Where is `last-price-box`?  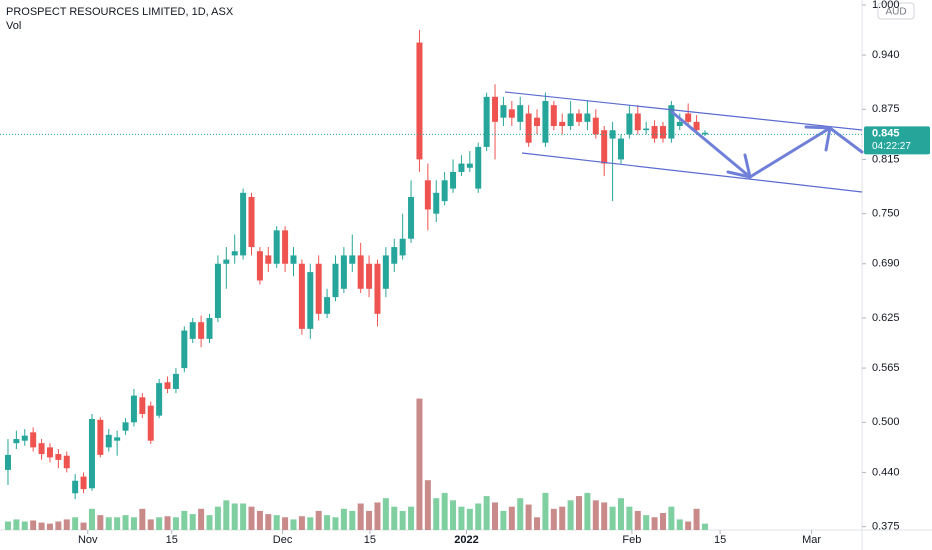
last-price-box is located at coordinates (897, 140).